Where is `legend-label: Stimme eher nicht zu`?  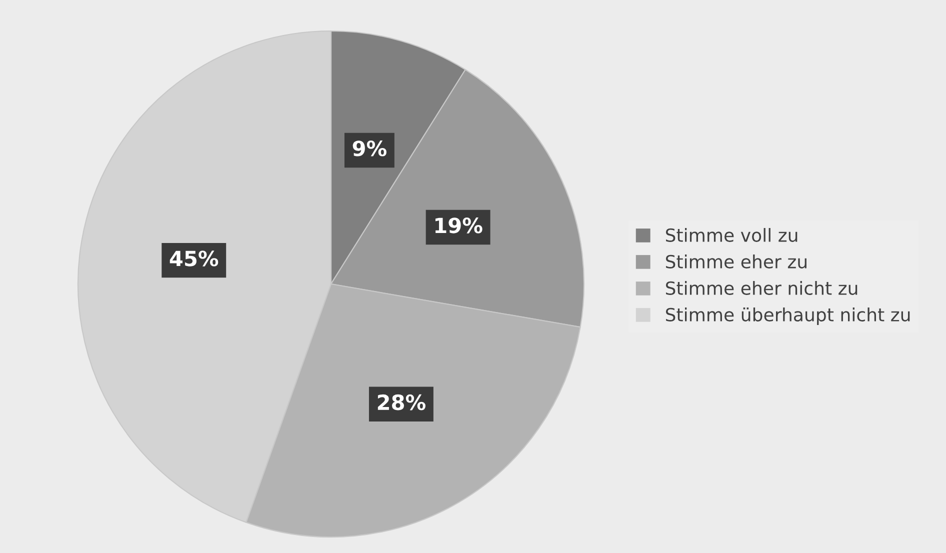
legend-label: Stimme eher nicht zu is located at coordinates (762, 288).